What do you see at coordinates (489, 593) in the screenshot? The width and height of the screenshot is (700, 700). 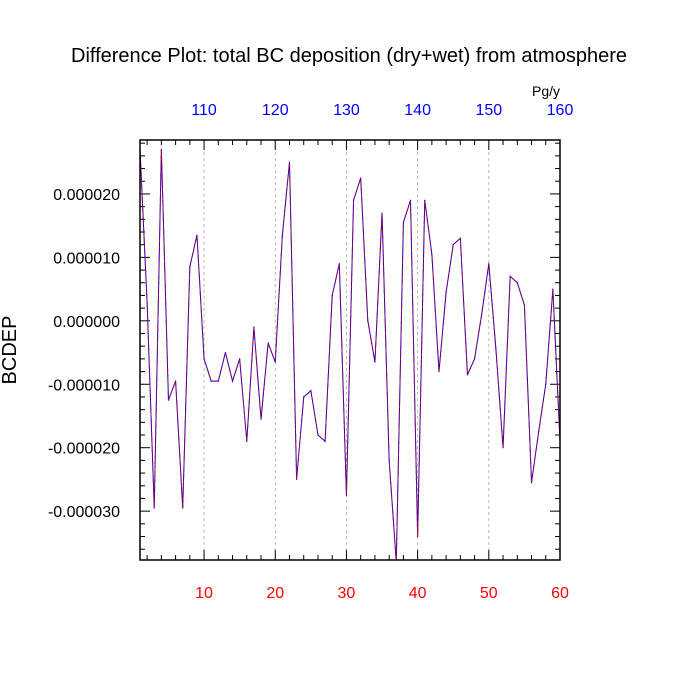 I see `x-tick-label: 50` at bounding box center [489, 593].